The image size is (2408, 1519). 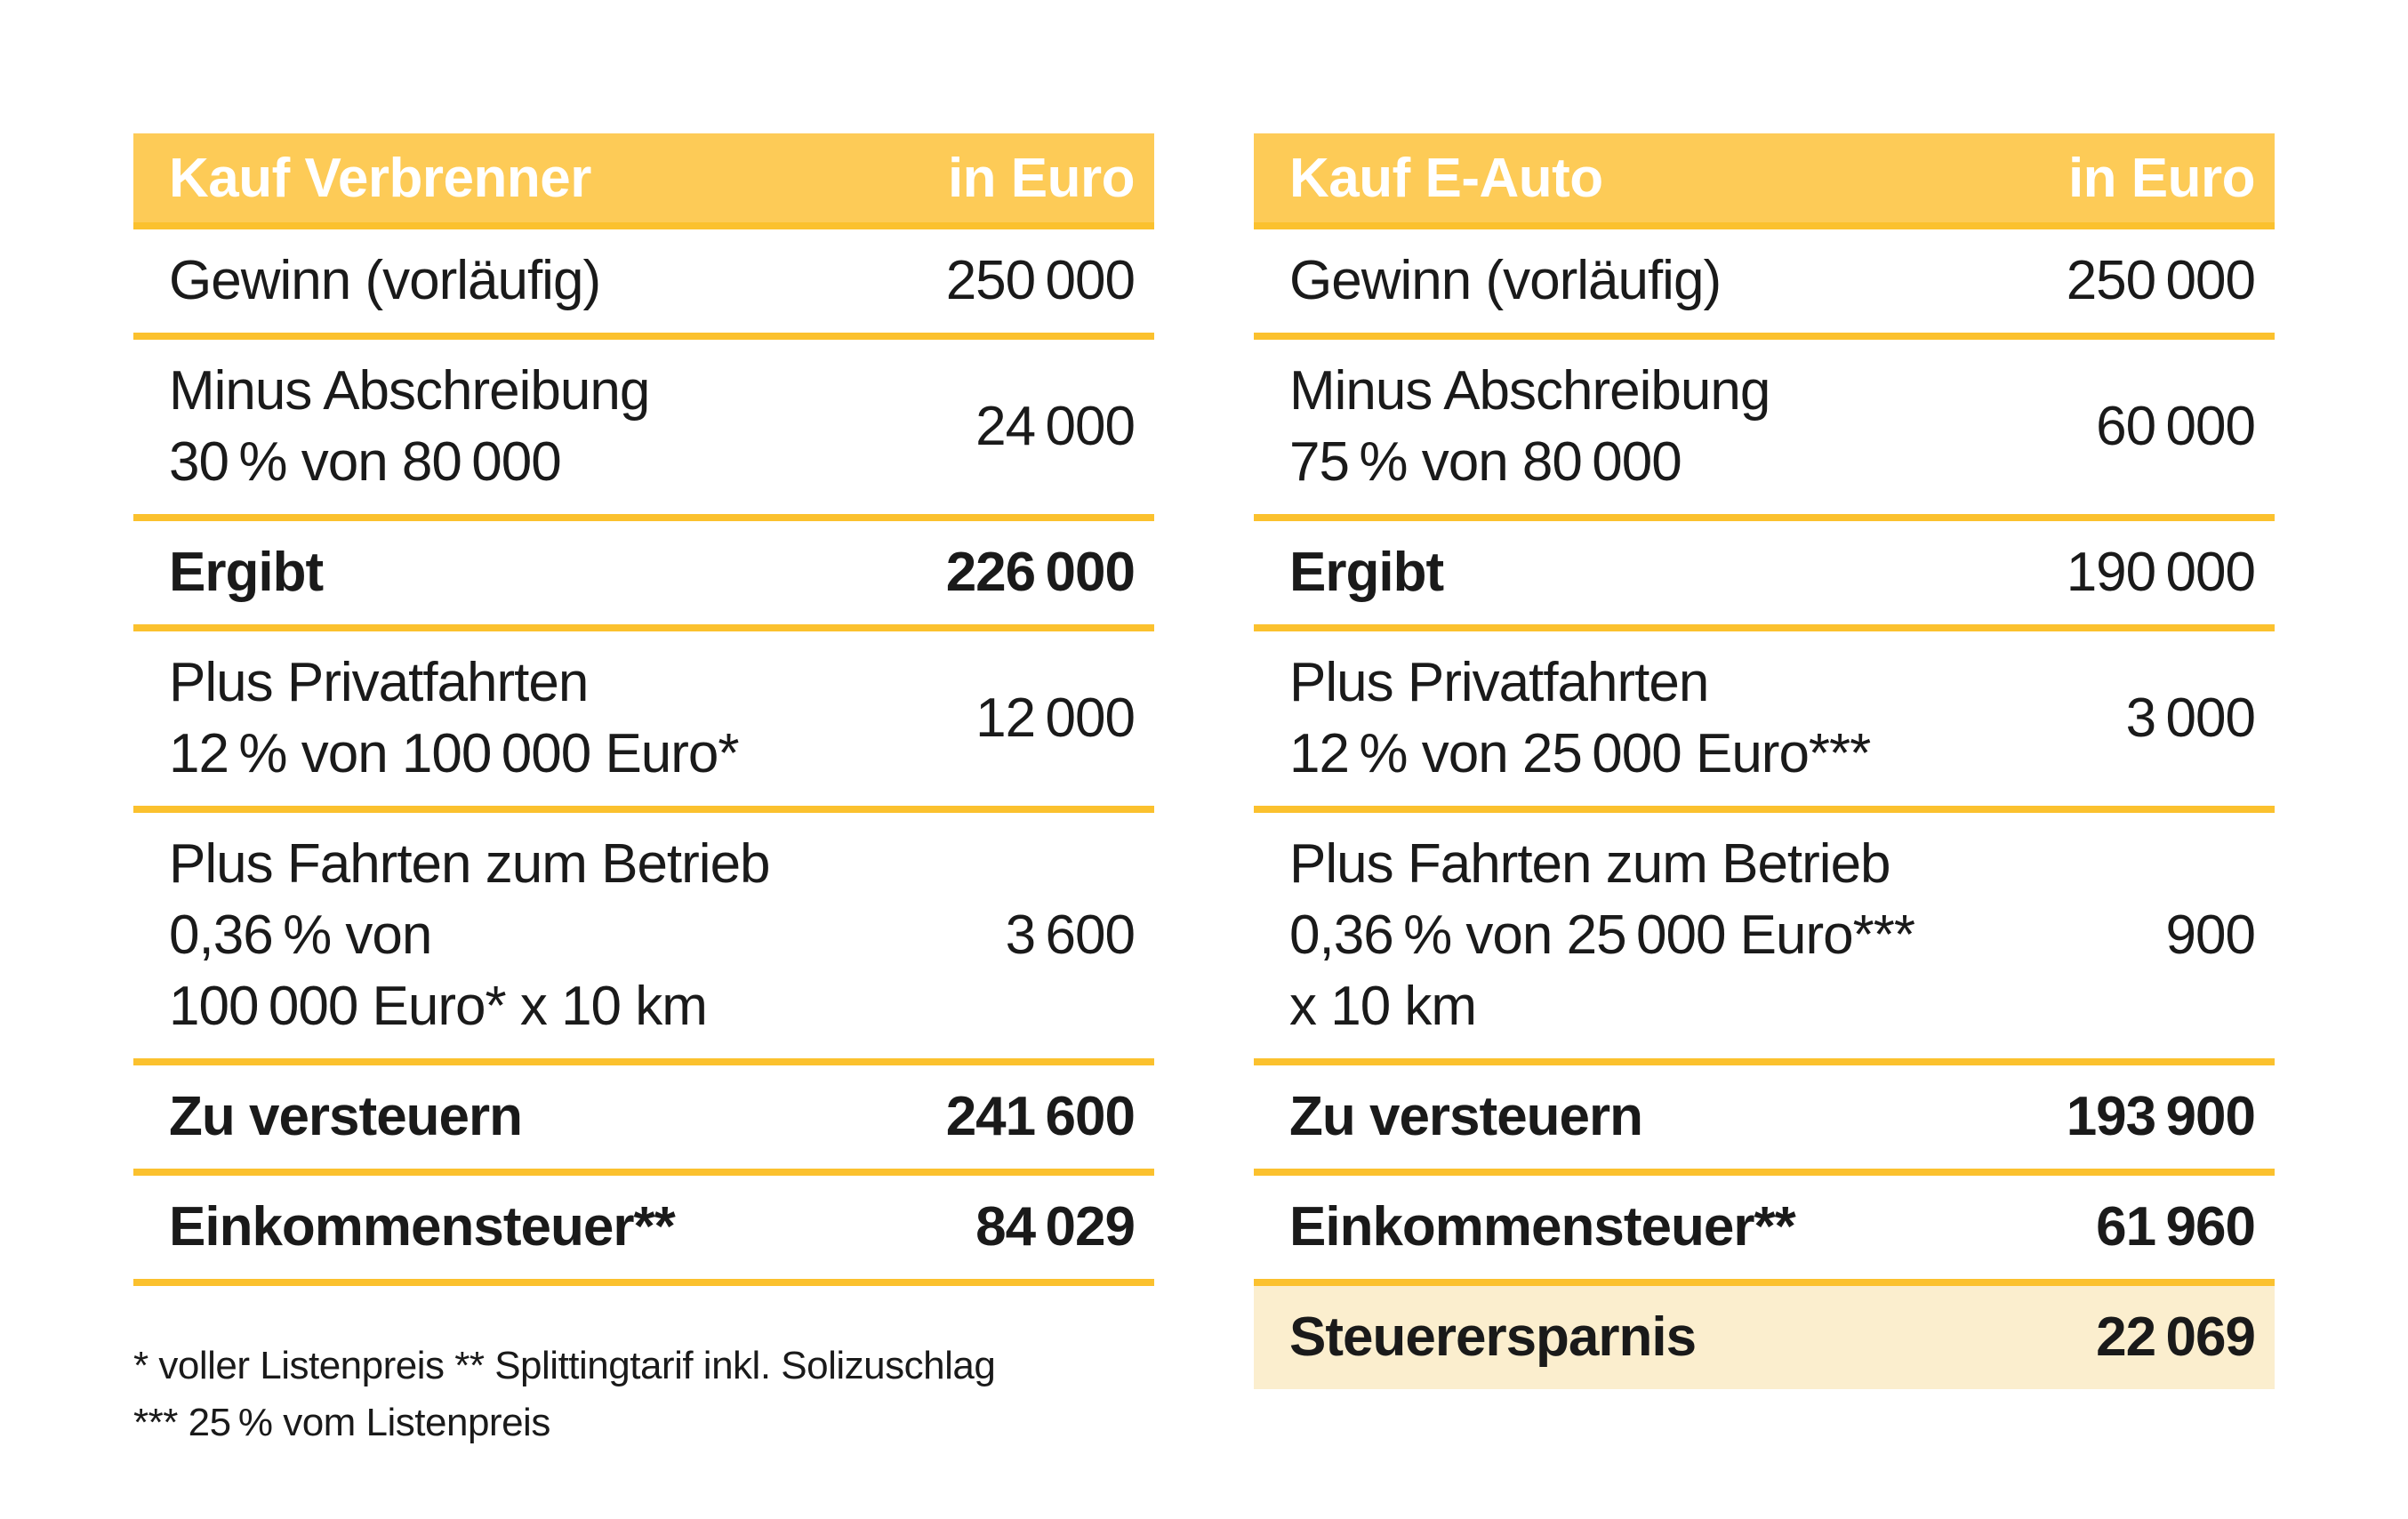 What do you see at coordinates (2161, 1117) in the screenshot?
I see `row-value: 193 900` at bounding box center [2161, 1117].